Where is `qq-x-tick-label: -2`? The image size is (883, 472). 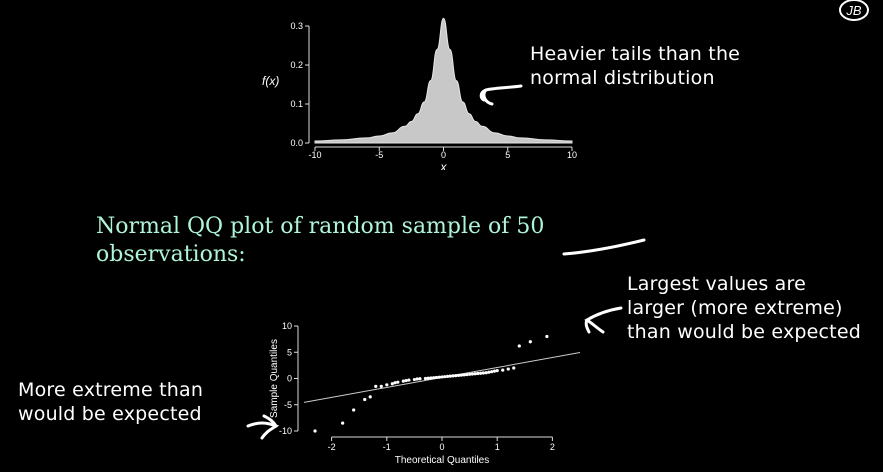
qq-x-tick-label: -2 is located at coordinates (332, 447).